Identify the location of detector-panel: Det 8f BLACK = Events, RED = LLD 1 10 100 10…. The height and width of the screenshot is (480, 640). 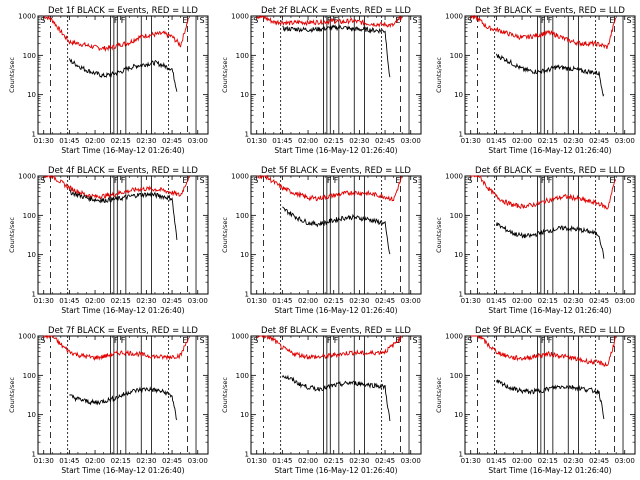
(319, 400).